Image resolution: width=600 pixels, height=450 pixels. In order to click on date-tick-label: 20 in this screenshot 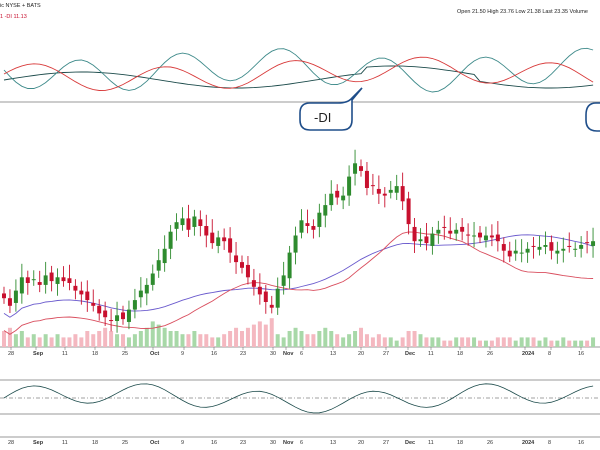, I will do `click(361, 354)`.